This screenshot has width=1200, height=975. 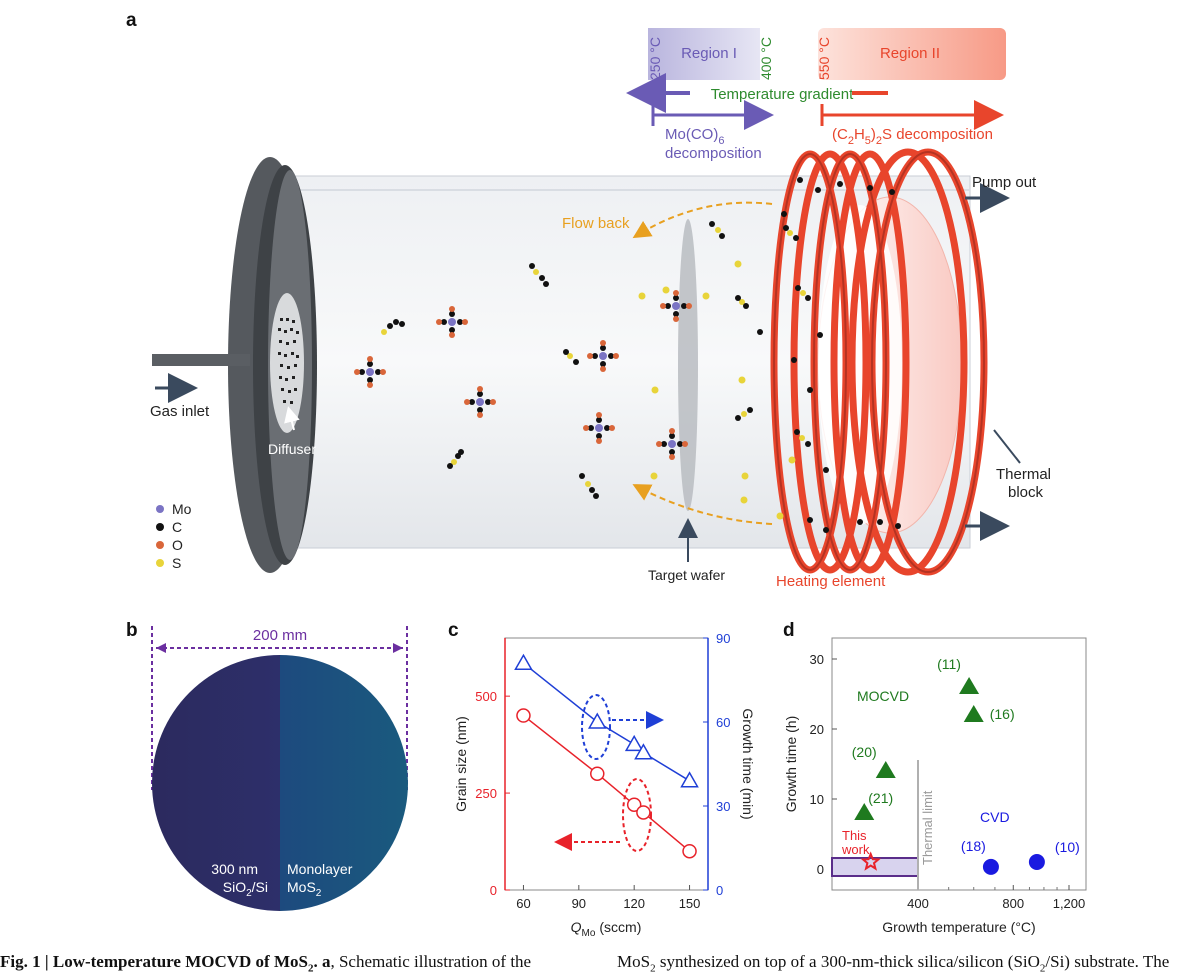 What do you see at coordinates (918, 903) in the screenshot?
I see `x-tick-label: 400` at bounding box center [918, 903].